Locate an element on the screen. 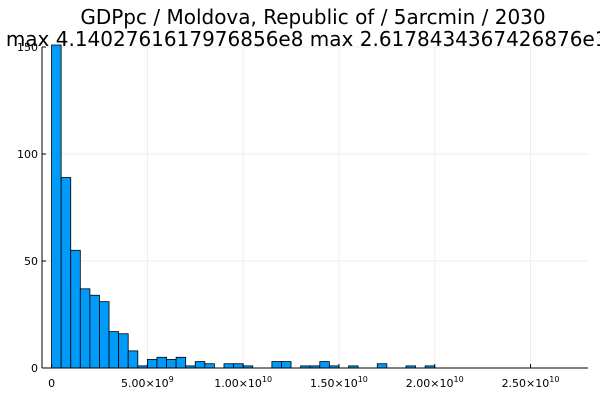  x-tick-exponent: 9 is located at coordinates (171, 379).